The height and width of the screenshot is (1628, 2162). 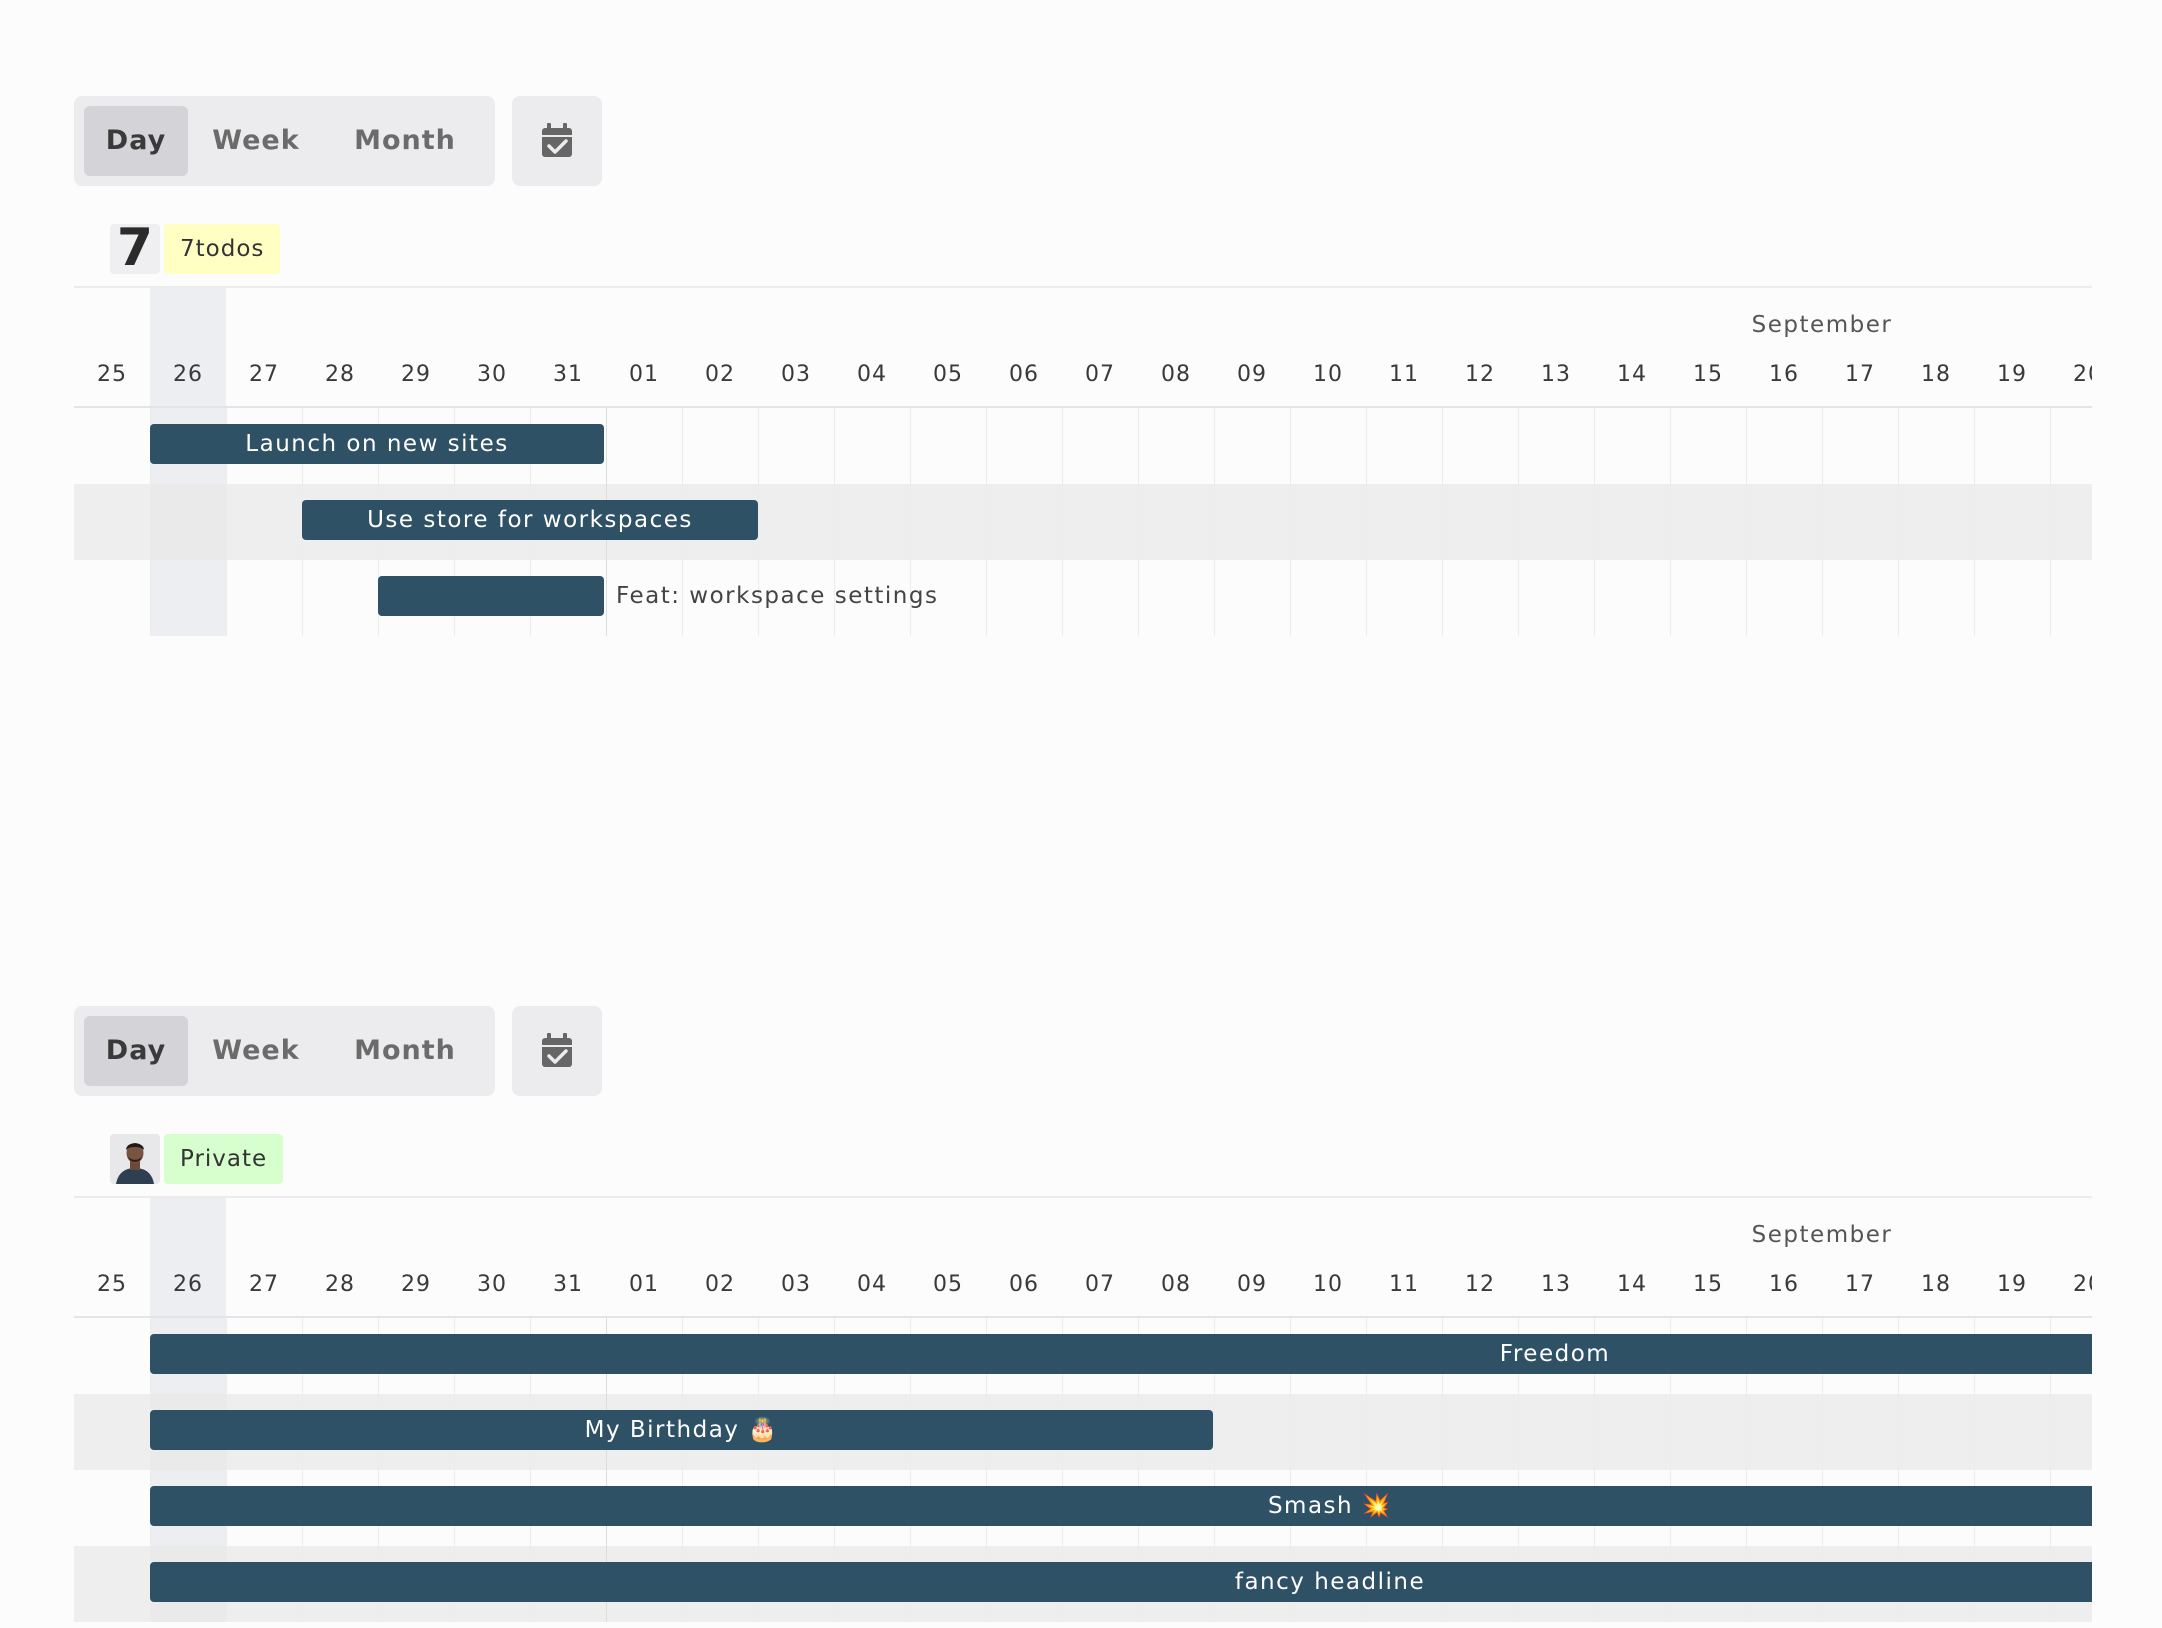 What do you see at coordinates (1083, 1146) in the screenshot?
I see `project-header: Private` at bounding box center [1083, 1146].